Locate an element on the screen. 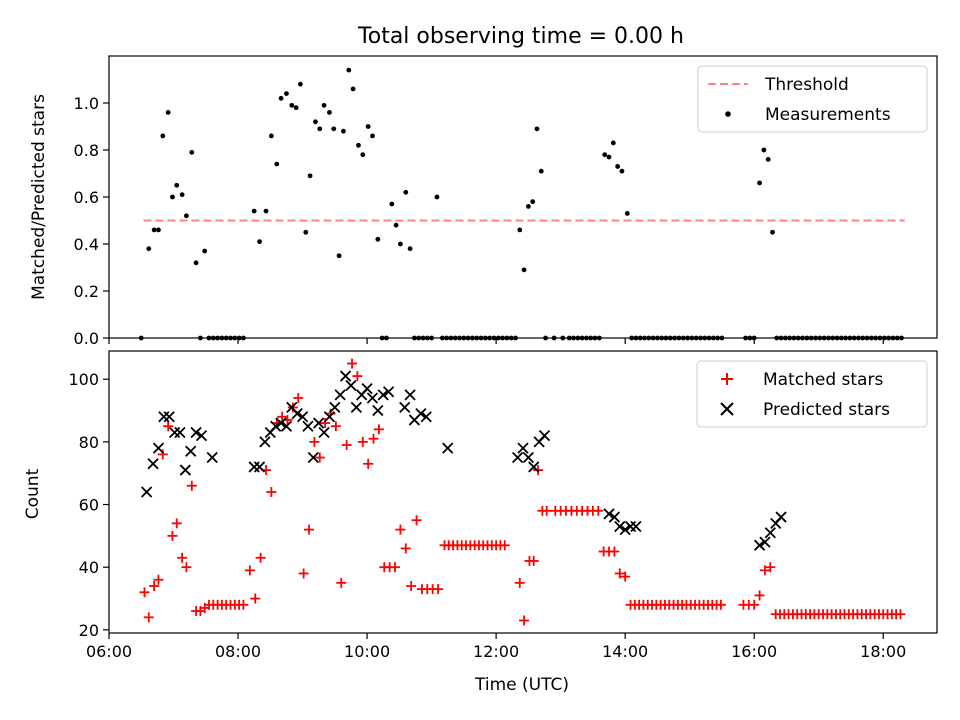 The height and width of the screenshot is (720, 960). legend-measurements-label: Measurements is located at coordinates (828, 115).